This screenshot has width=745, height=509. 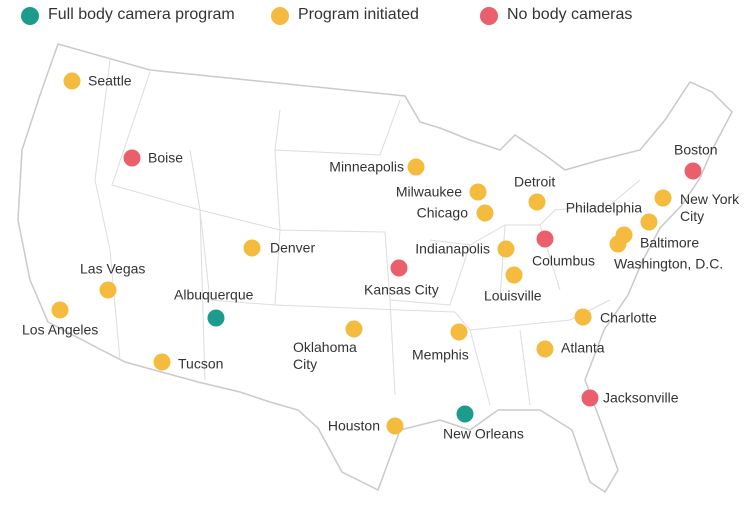 I want to click on city-label: Charlotte, so click(x=628, y=317).